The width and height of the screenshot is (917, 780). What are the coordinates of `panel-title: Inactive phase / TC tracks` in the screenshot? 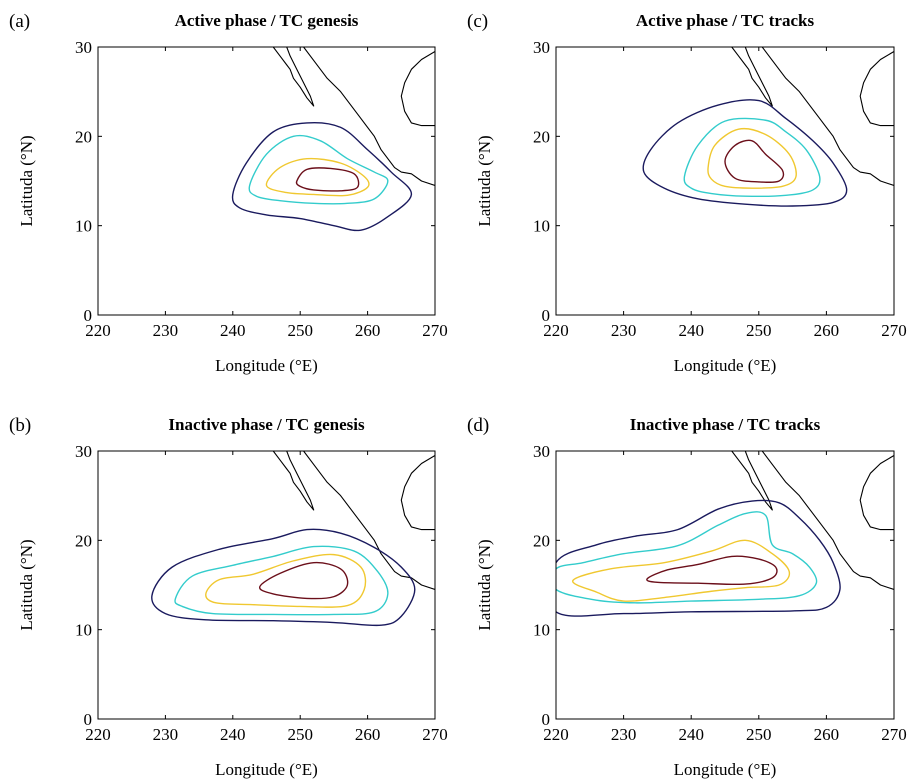 It's located at (725, 424).